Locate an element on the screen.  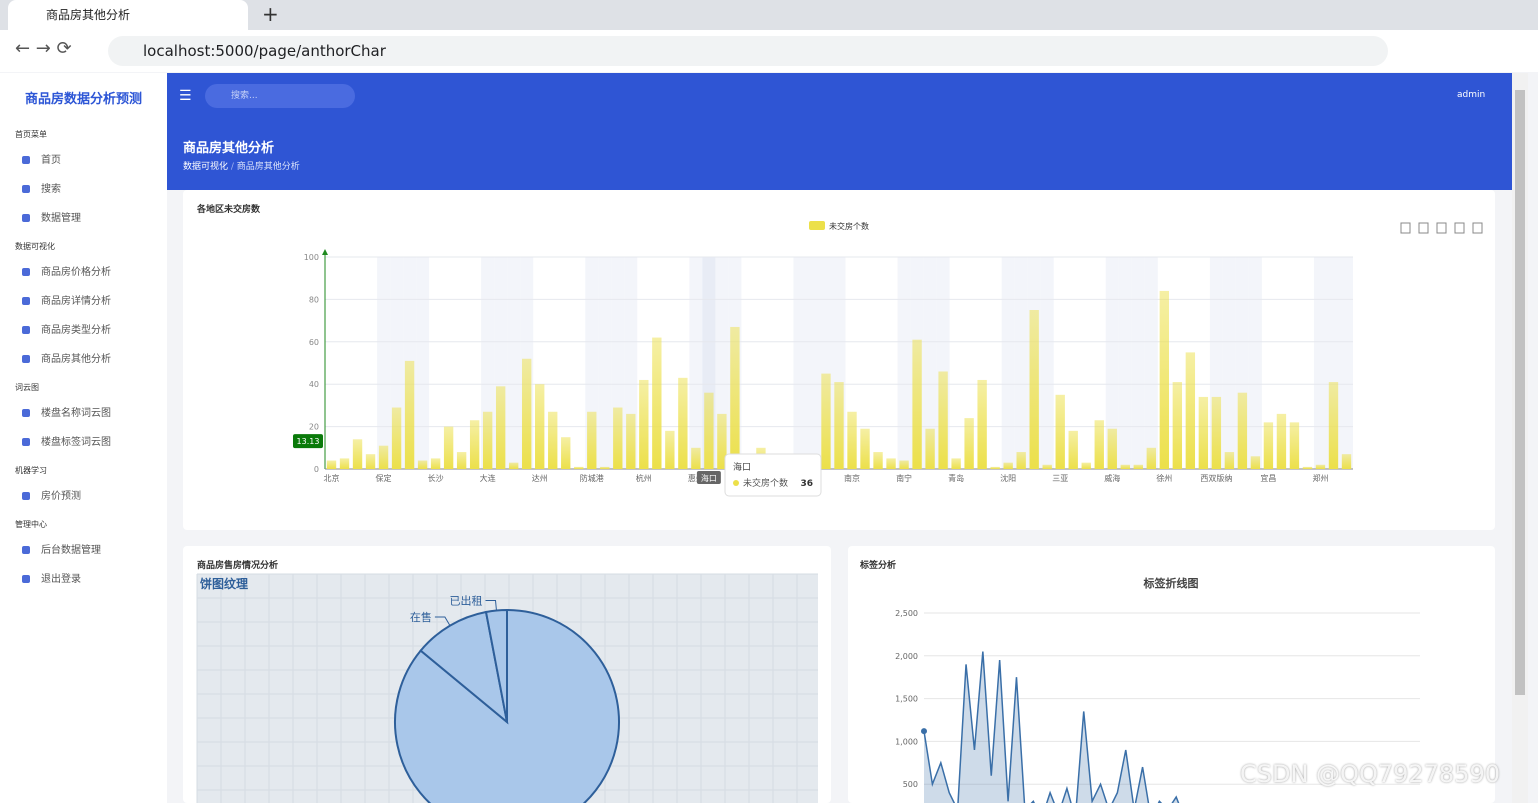
y-tick-label: 0 is located at coordinates (316, 469).